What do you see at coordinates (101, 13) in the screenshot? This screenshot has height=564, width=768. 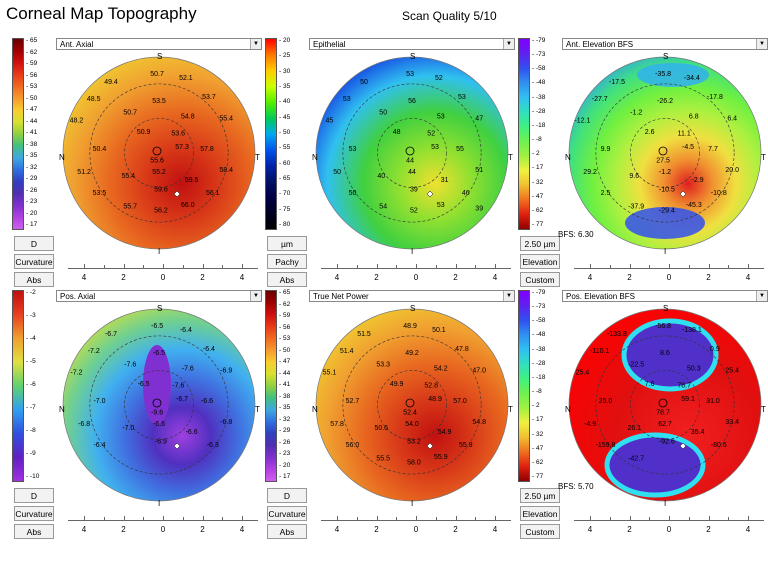 I see `app-title: Corneal Map Topography` at bounding box center [101, 13].